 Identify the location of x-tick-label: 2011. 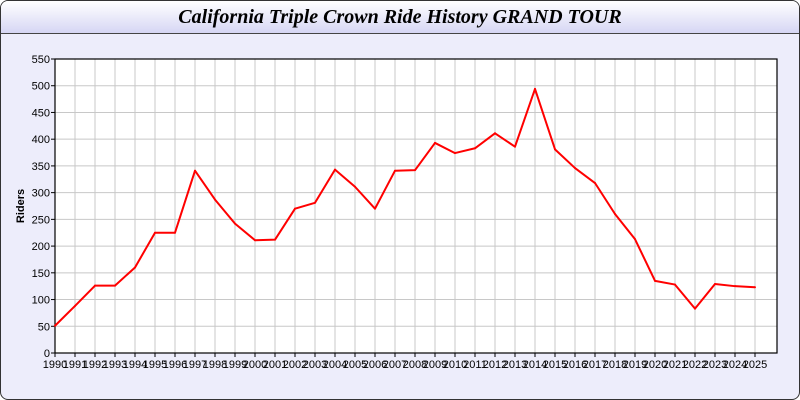
(475, 365).